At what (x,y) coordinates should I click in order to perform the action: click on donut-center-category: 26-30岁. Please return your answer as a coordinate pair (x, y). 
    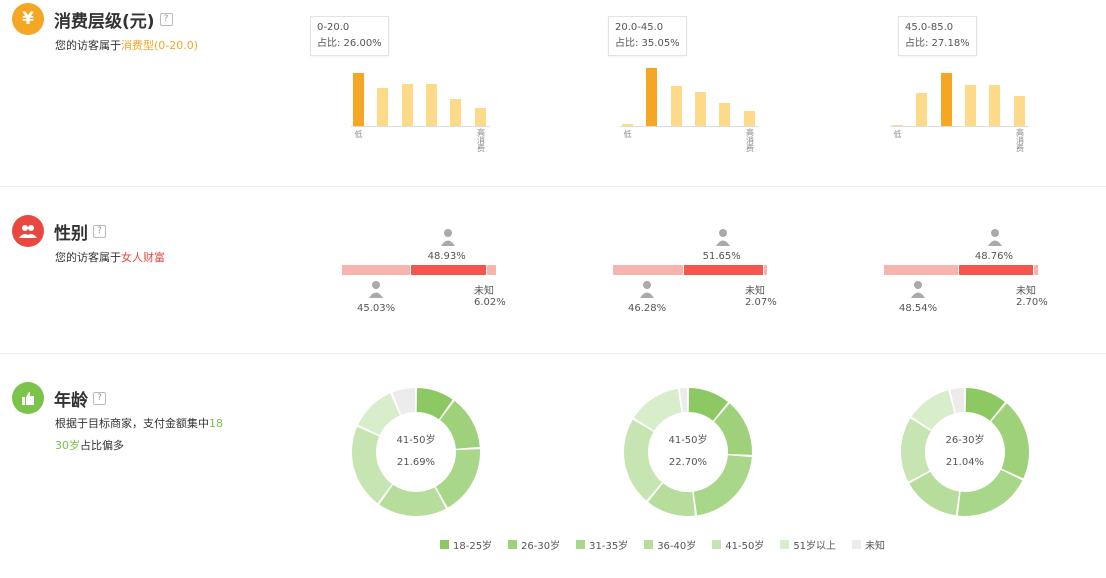
    Looking at the image, I should click on (965, 440).